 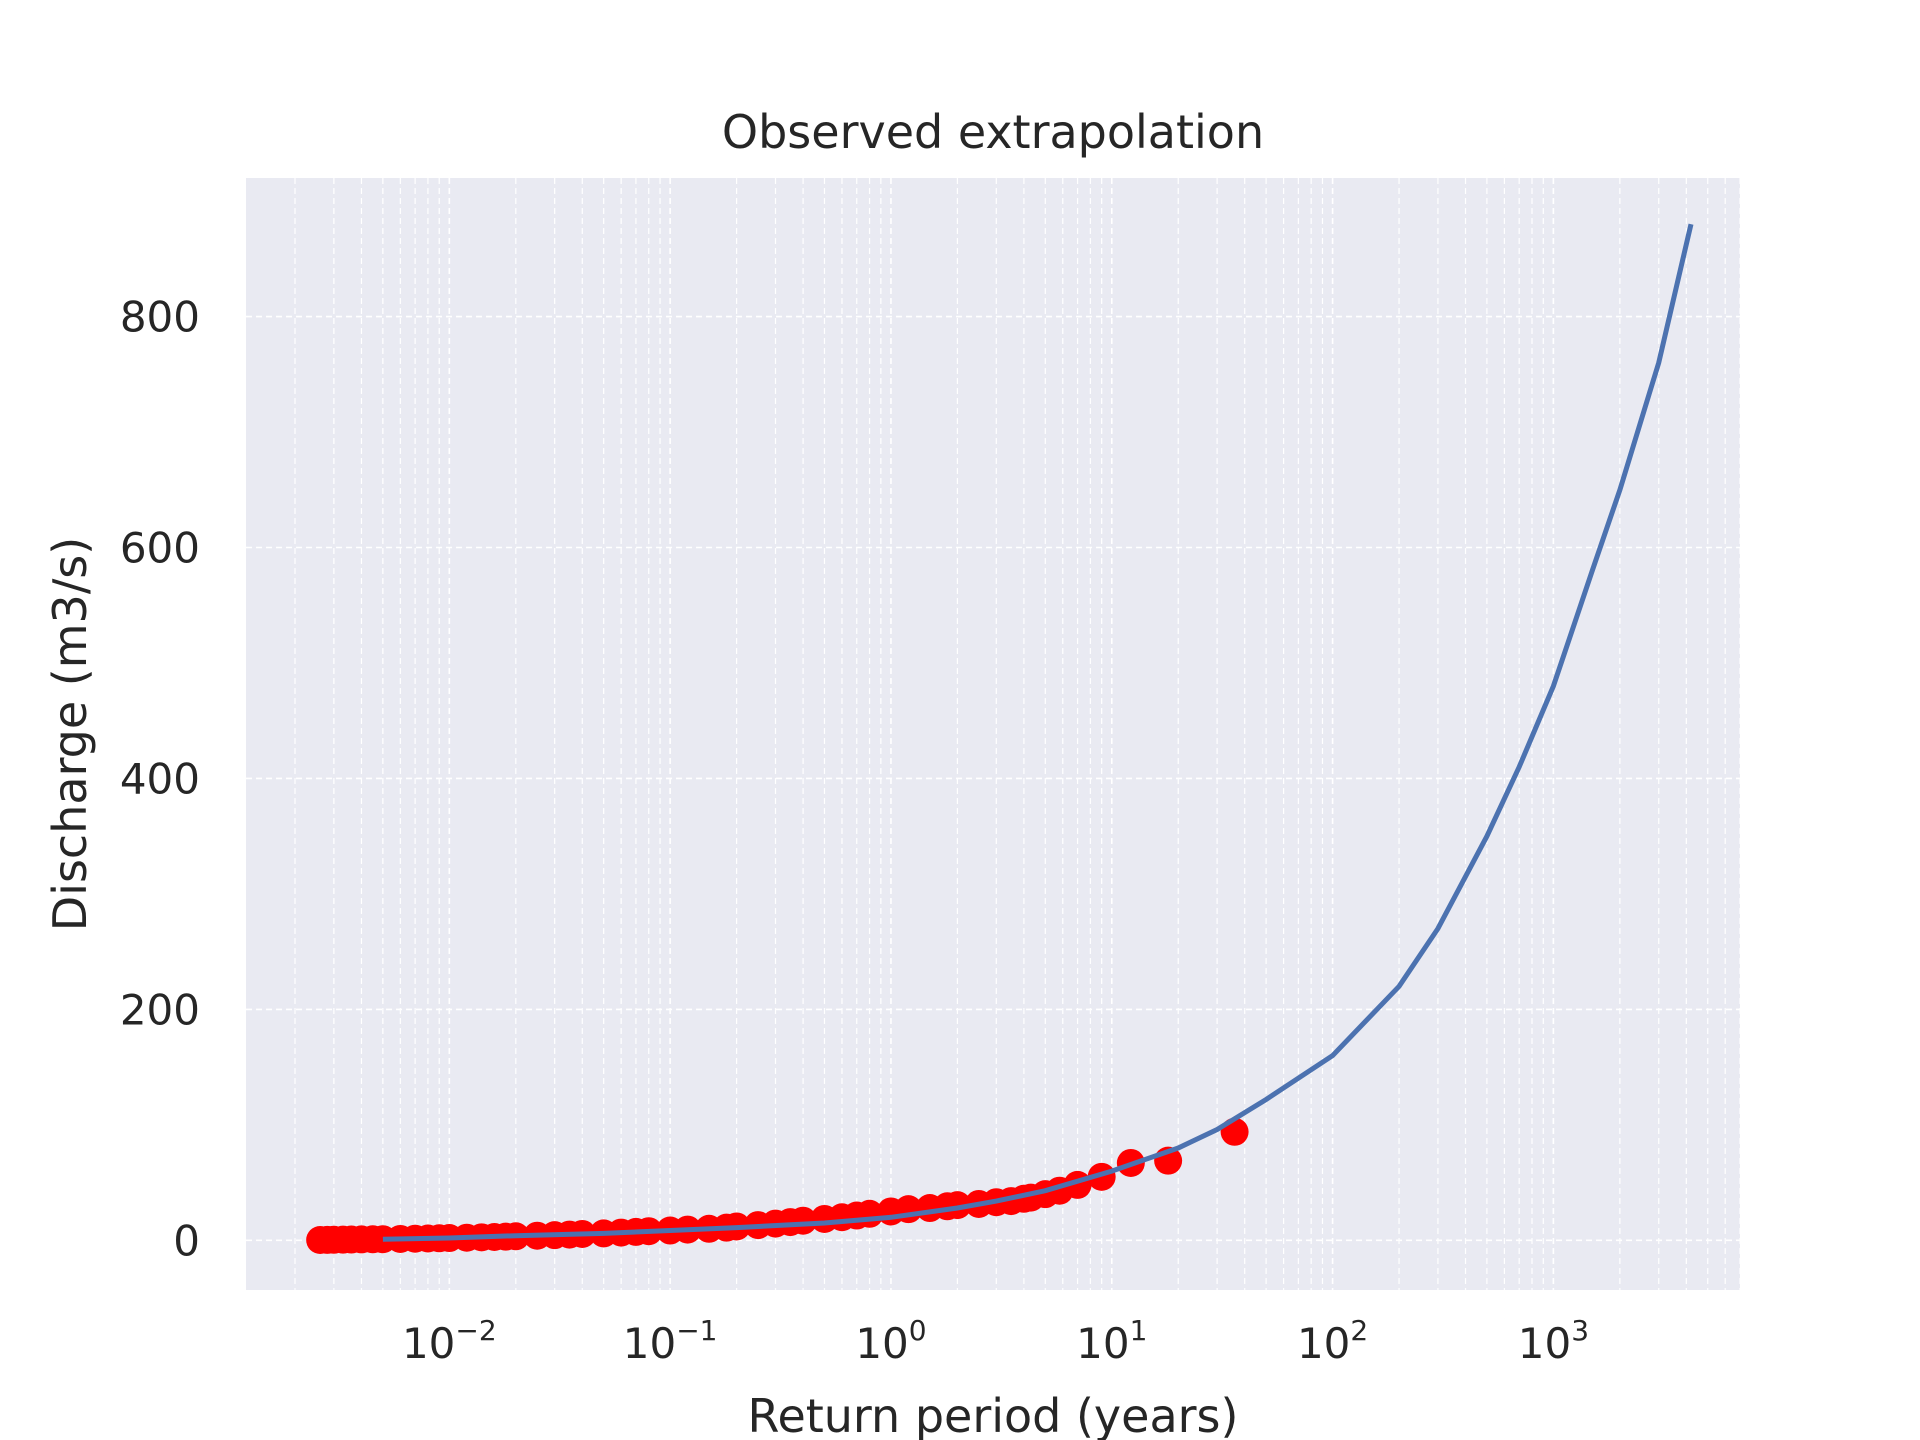 What do you see at coordinates (1332, 1341) in the screenshot?
I see `x-tick-label: 10²` at bounding box center [1332, 1341].